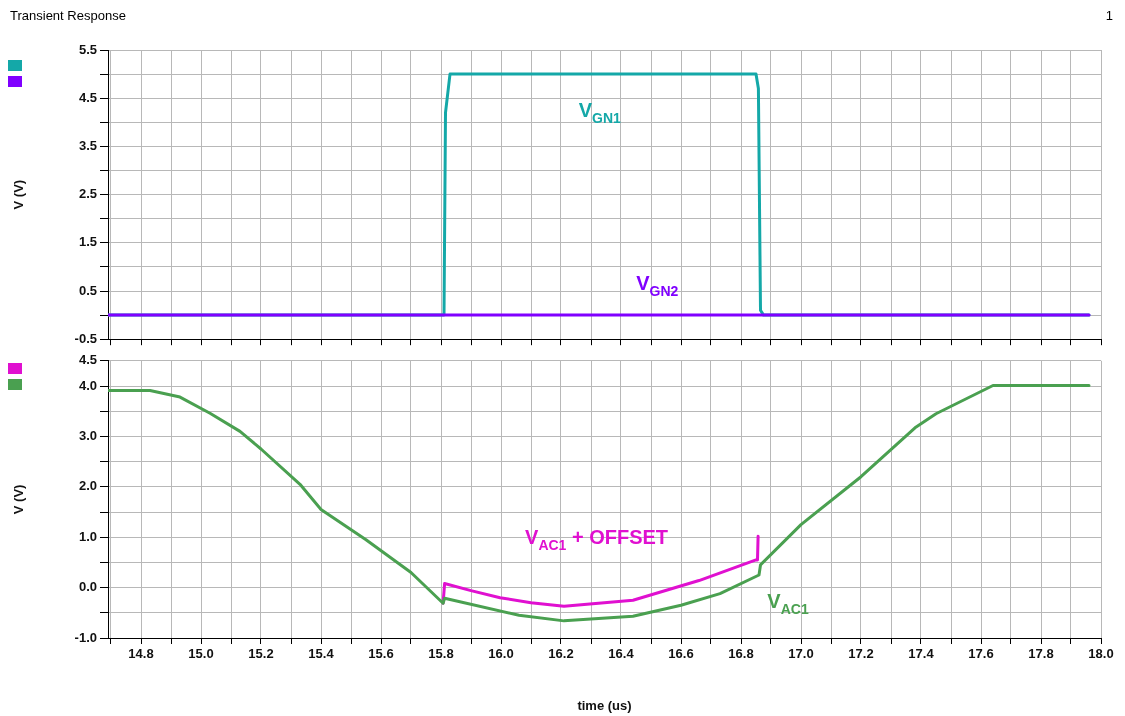  Describe the element at coordinates (201, 654) in the screenshot. I see `x-tick-label: 15.0` at that location.